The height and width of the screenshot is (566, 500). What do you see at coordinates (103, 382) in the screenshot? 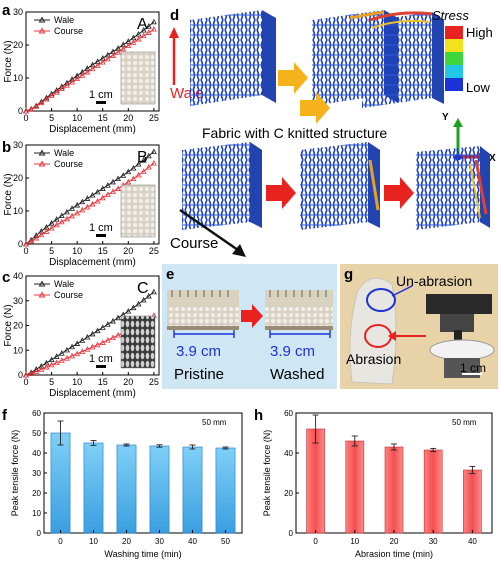
I see `x-tick-label: 15` at bounding box center [103, 382].